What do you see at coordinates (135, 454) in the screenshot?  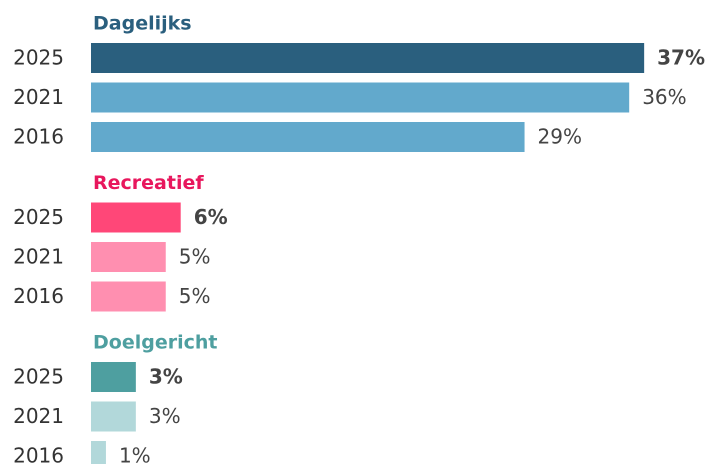 I see `value-label: 1%` at bounding box center [135, 454].